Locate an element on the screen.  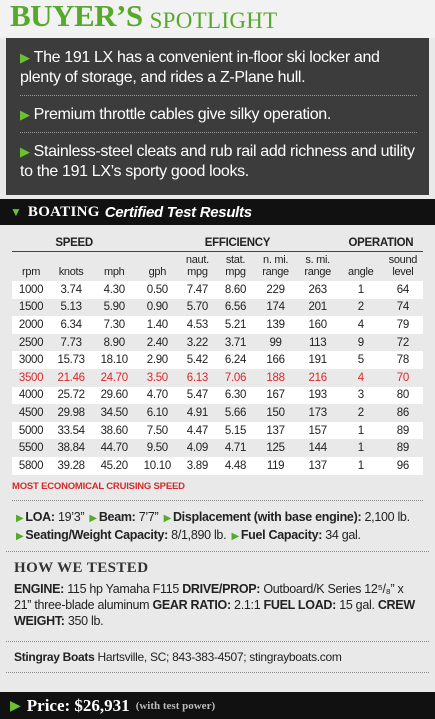
table-cell: 7.50 is located at coordinates (157, 430).